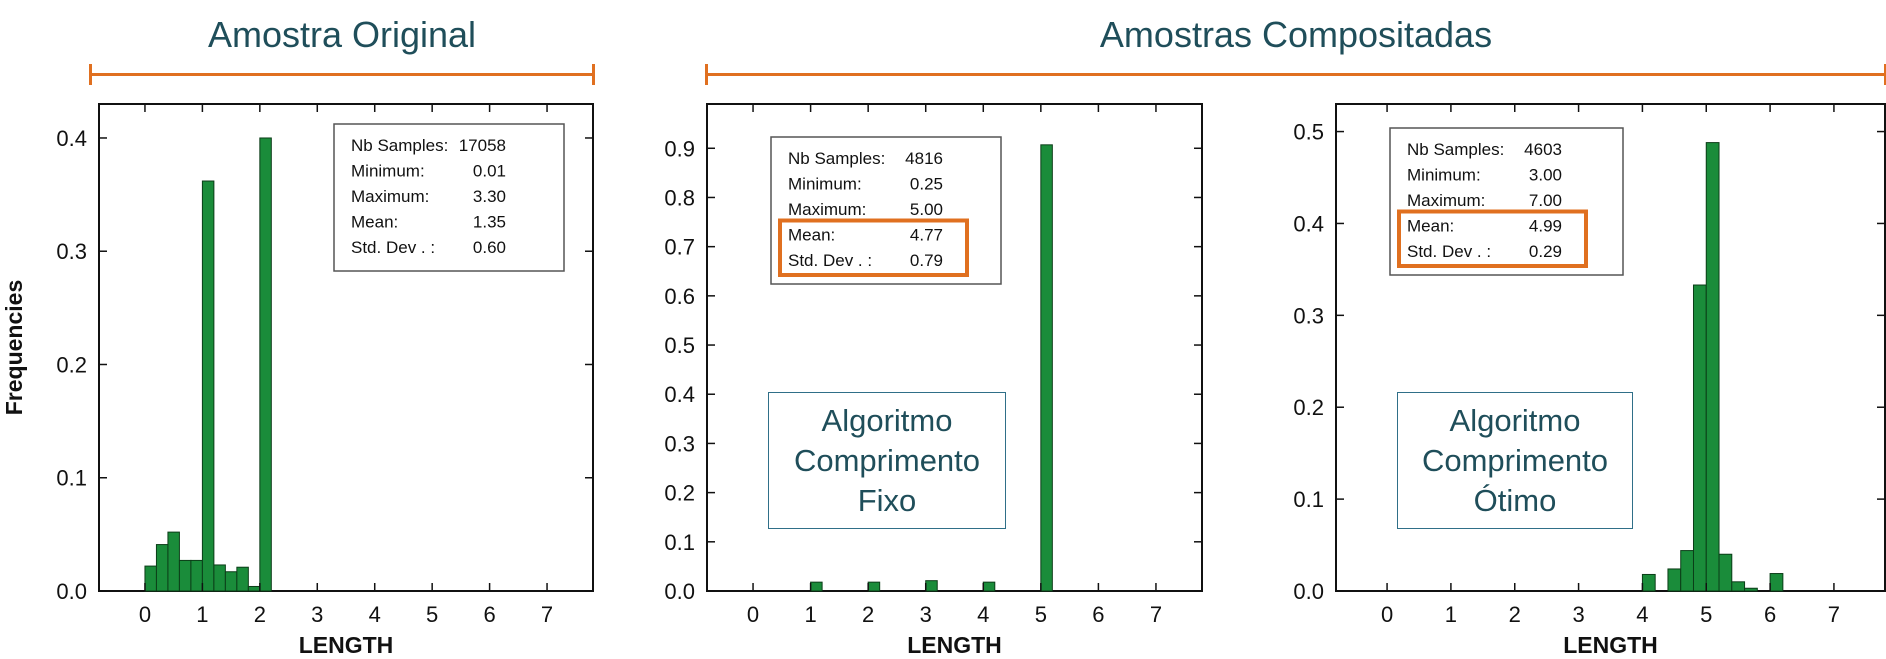 The image size is (1886, 659). What do you see at coordinates (926, 235) in the screenshot?
I see `stat-value: 4.77` at bounding box center [926, 235].